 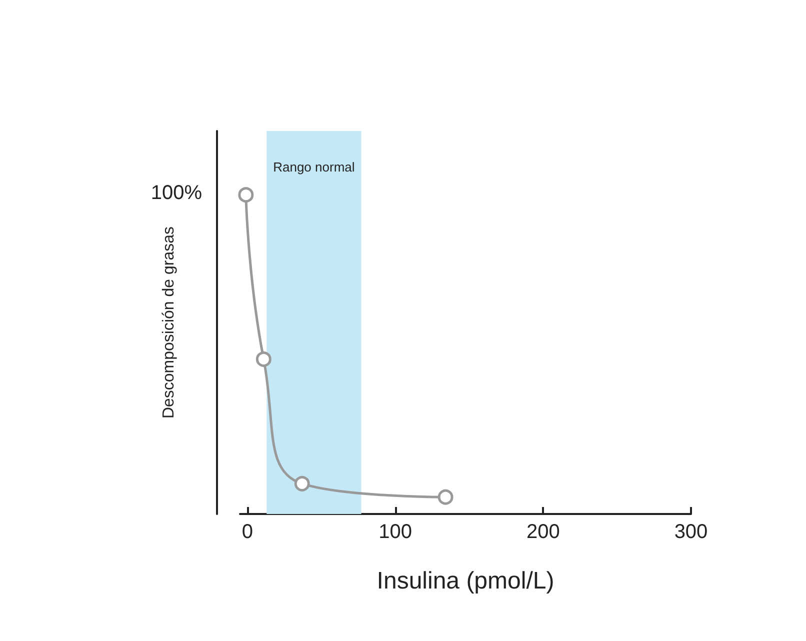 I want to click on x-tick-label: 0, so click(x=247, y=532).